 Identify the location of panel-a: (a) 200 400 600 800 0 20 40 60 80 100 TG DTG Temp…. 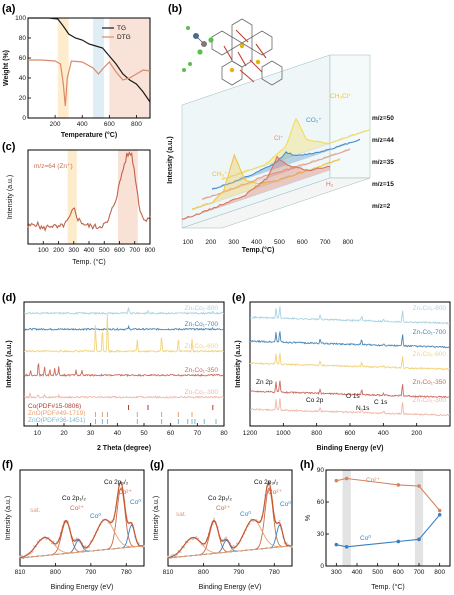
(76, 71).